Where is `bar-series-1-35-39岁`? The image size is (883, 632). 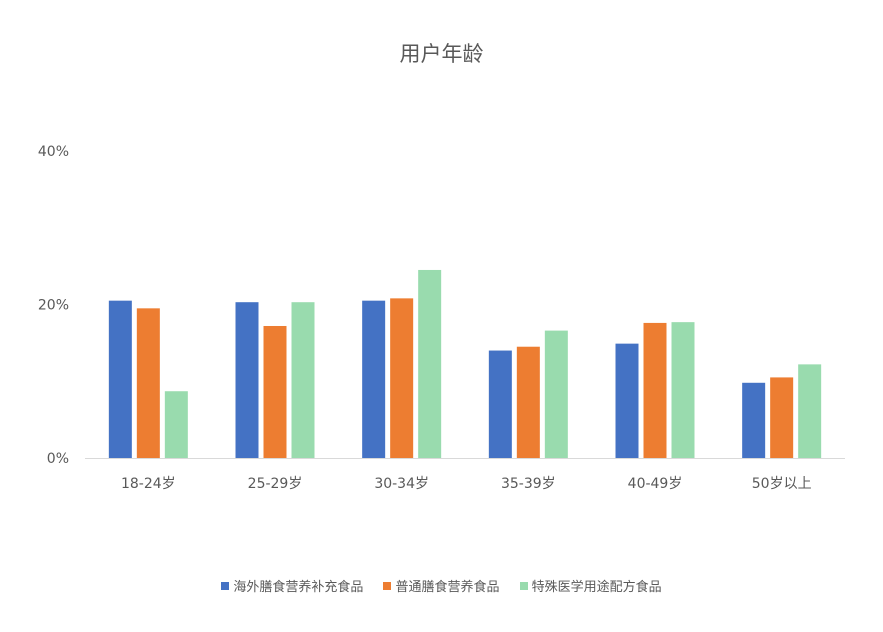
bar-series-1-35-39岁 is located at coordinates (500, 404).